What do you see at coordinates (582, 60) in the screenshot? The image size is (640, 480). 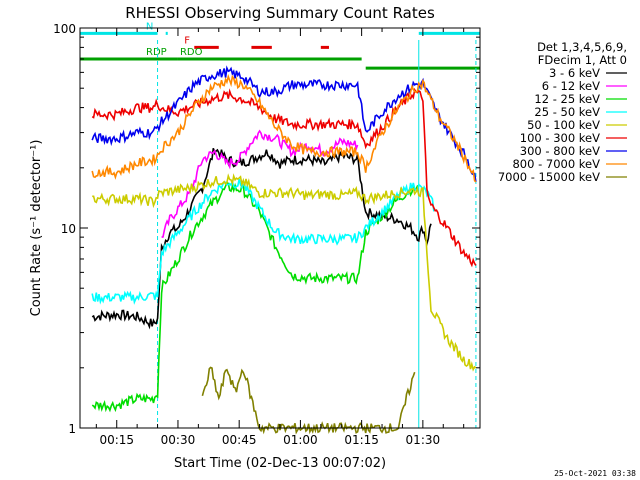 I see `legend-header-line-2: FDecim 1, Att 0` at bounding box center [582, 60].